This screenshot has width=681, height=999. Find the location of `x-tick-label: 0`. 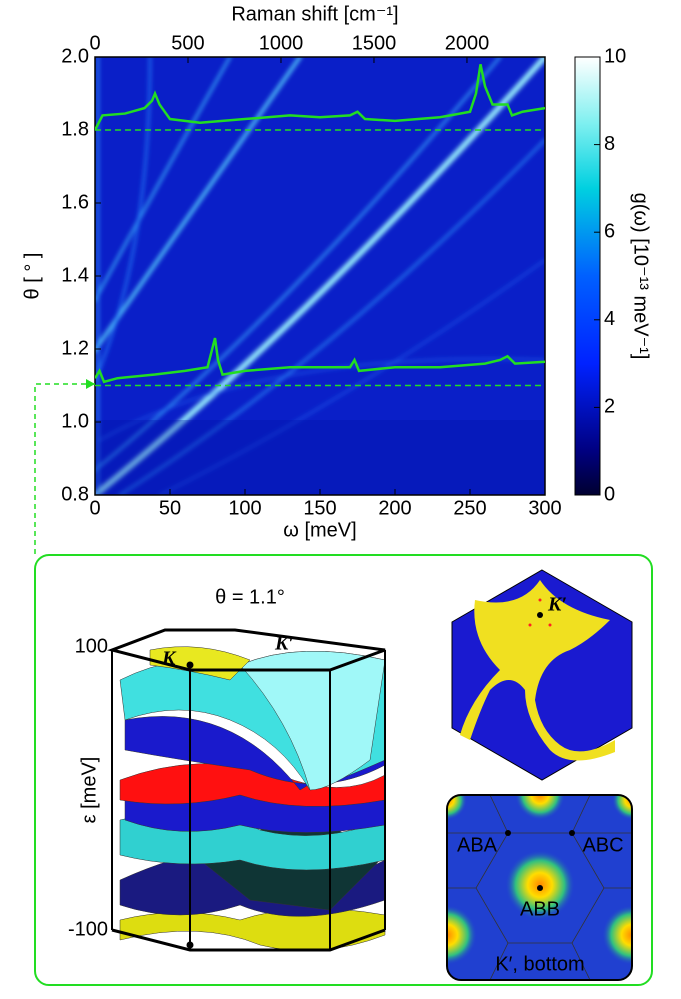

x-tick-label: 0 is located at coordinates (94, 508).